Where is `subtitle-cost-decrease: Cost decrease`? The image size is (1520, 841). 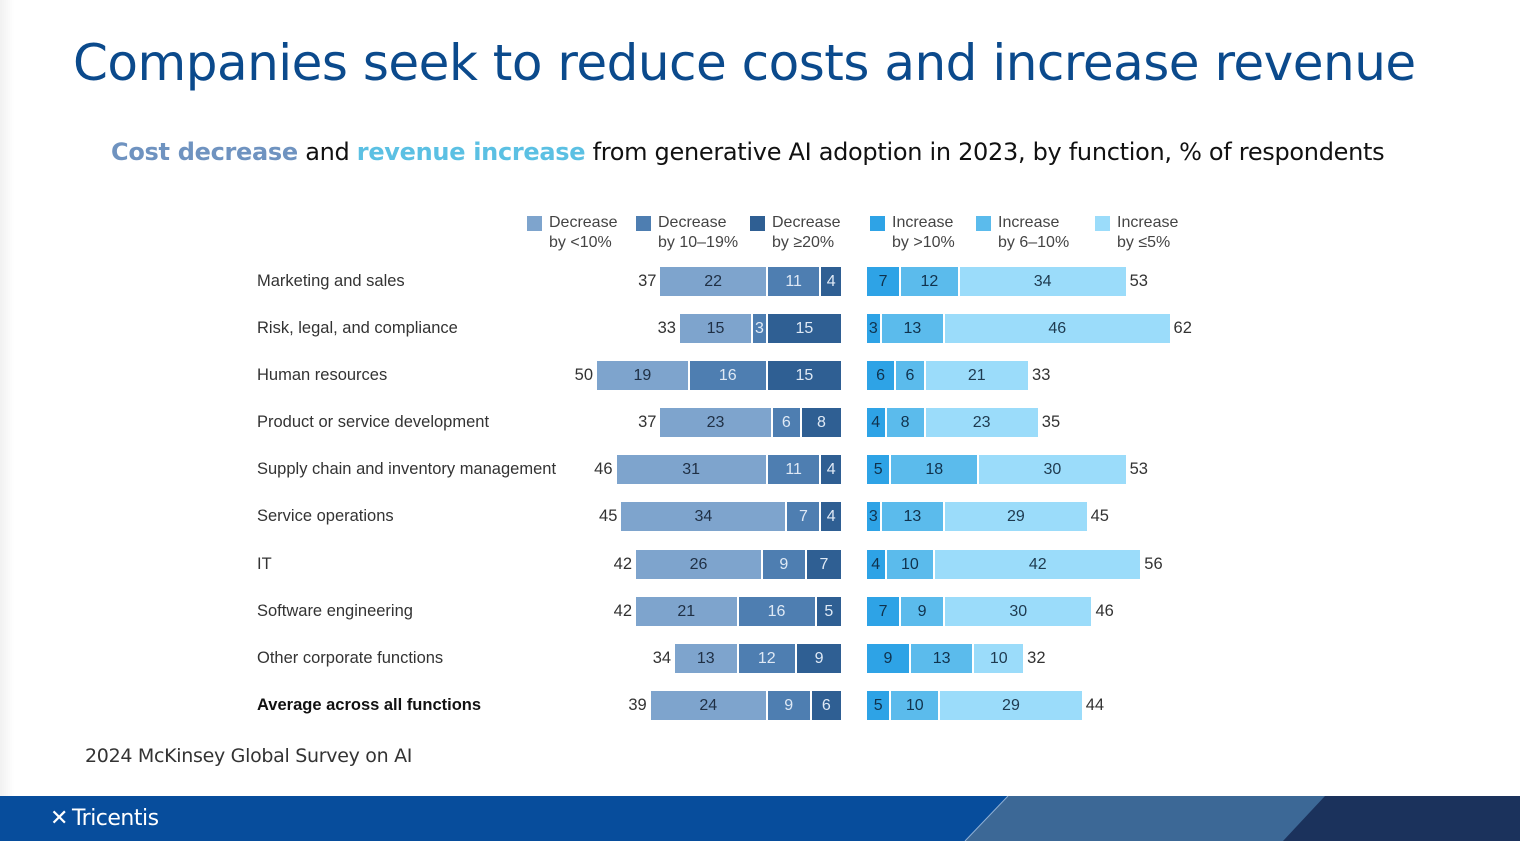
subtitle-cost-decrease: Cost decrease is located at coordinates (204, 152).